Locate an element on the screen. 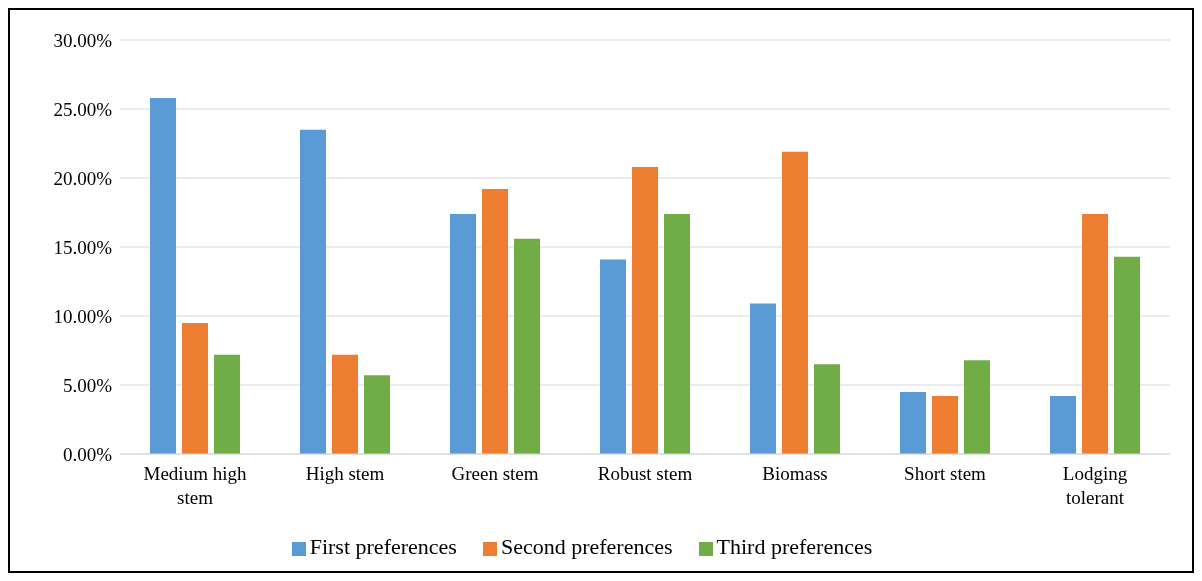 This screenshot has width=1202, height=581. x-tick-label: Robust stem is located at coordinates (645, 473).